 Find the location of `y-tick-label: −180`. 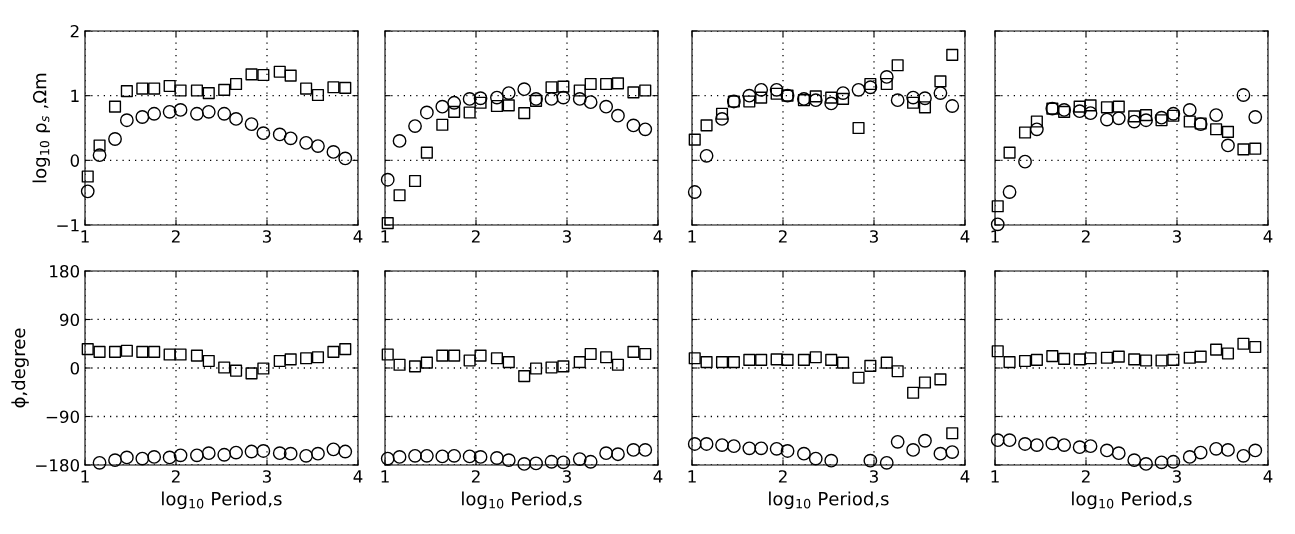

y-tick-label: −180 is located at coordinates (58, 465).